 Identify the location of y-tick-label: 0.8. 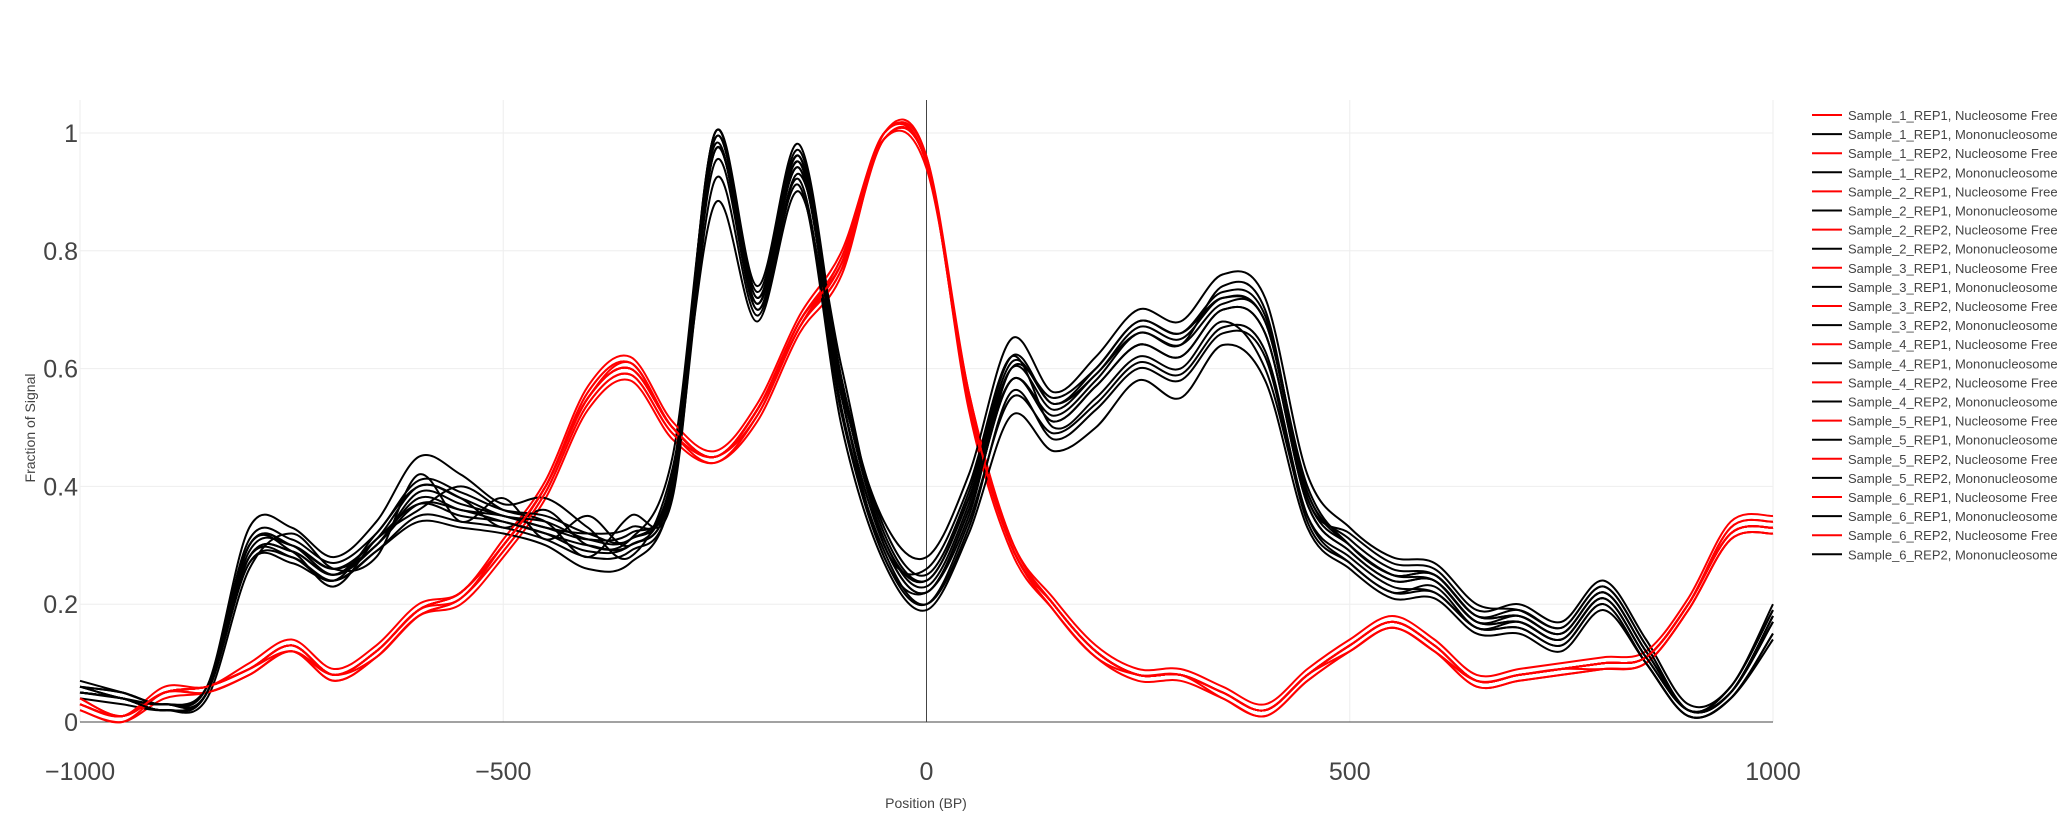
(60, 252).